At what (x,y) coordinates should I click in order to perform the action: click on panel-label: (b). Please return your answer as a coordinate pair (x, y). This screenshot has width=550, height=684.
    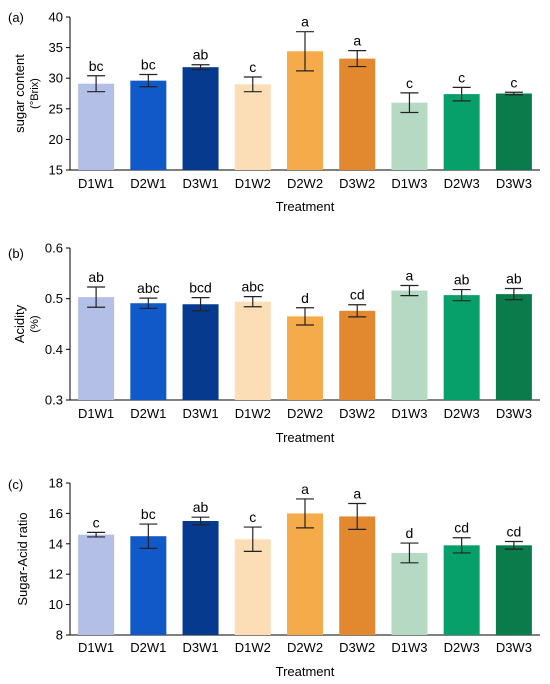
    Looking at the image, I should click on (16, 253).